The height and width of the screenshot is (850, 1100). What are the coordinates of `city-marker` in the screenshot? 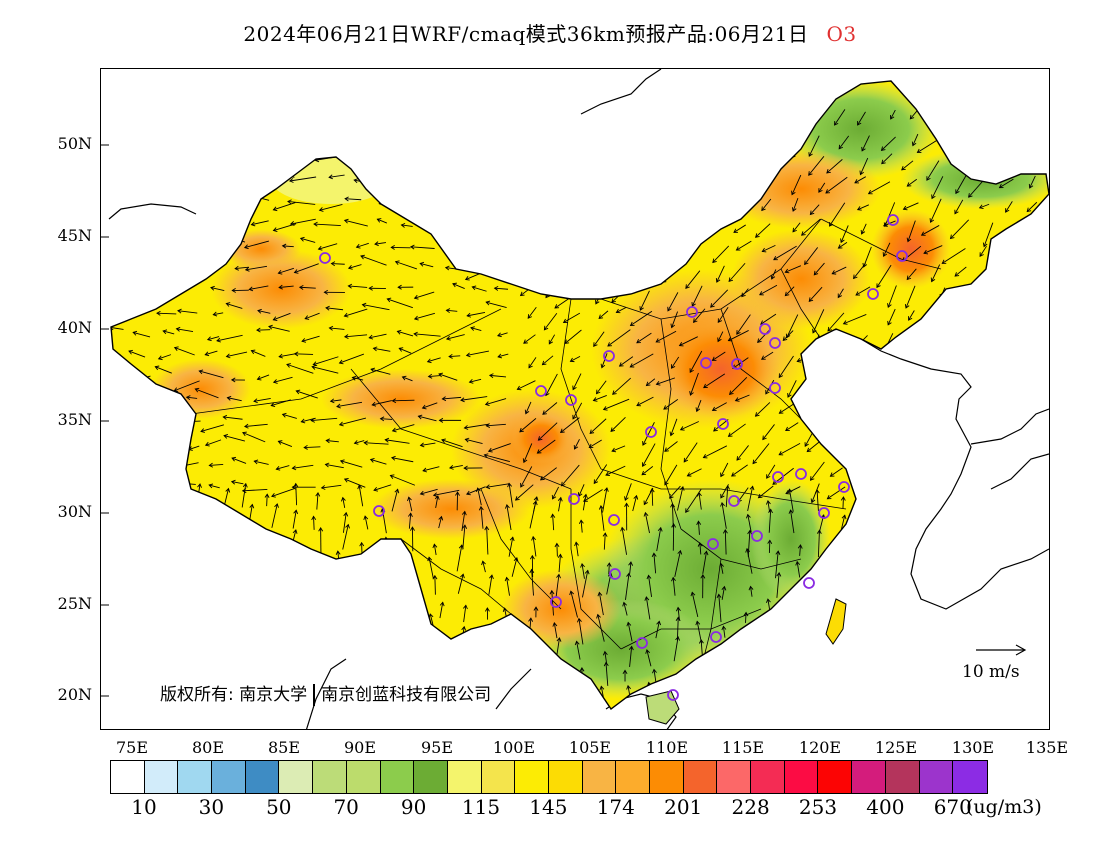 It's located at (775, 388).